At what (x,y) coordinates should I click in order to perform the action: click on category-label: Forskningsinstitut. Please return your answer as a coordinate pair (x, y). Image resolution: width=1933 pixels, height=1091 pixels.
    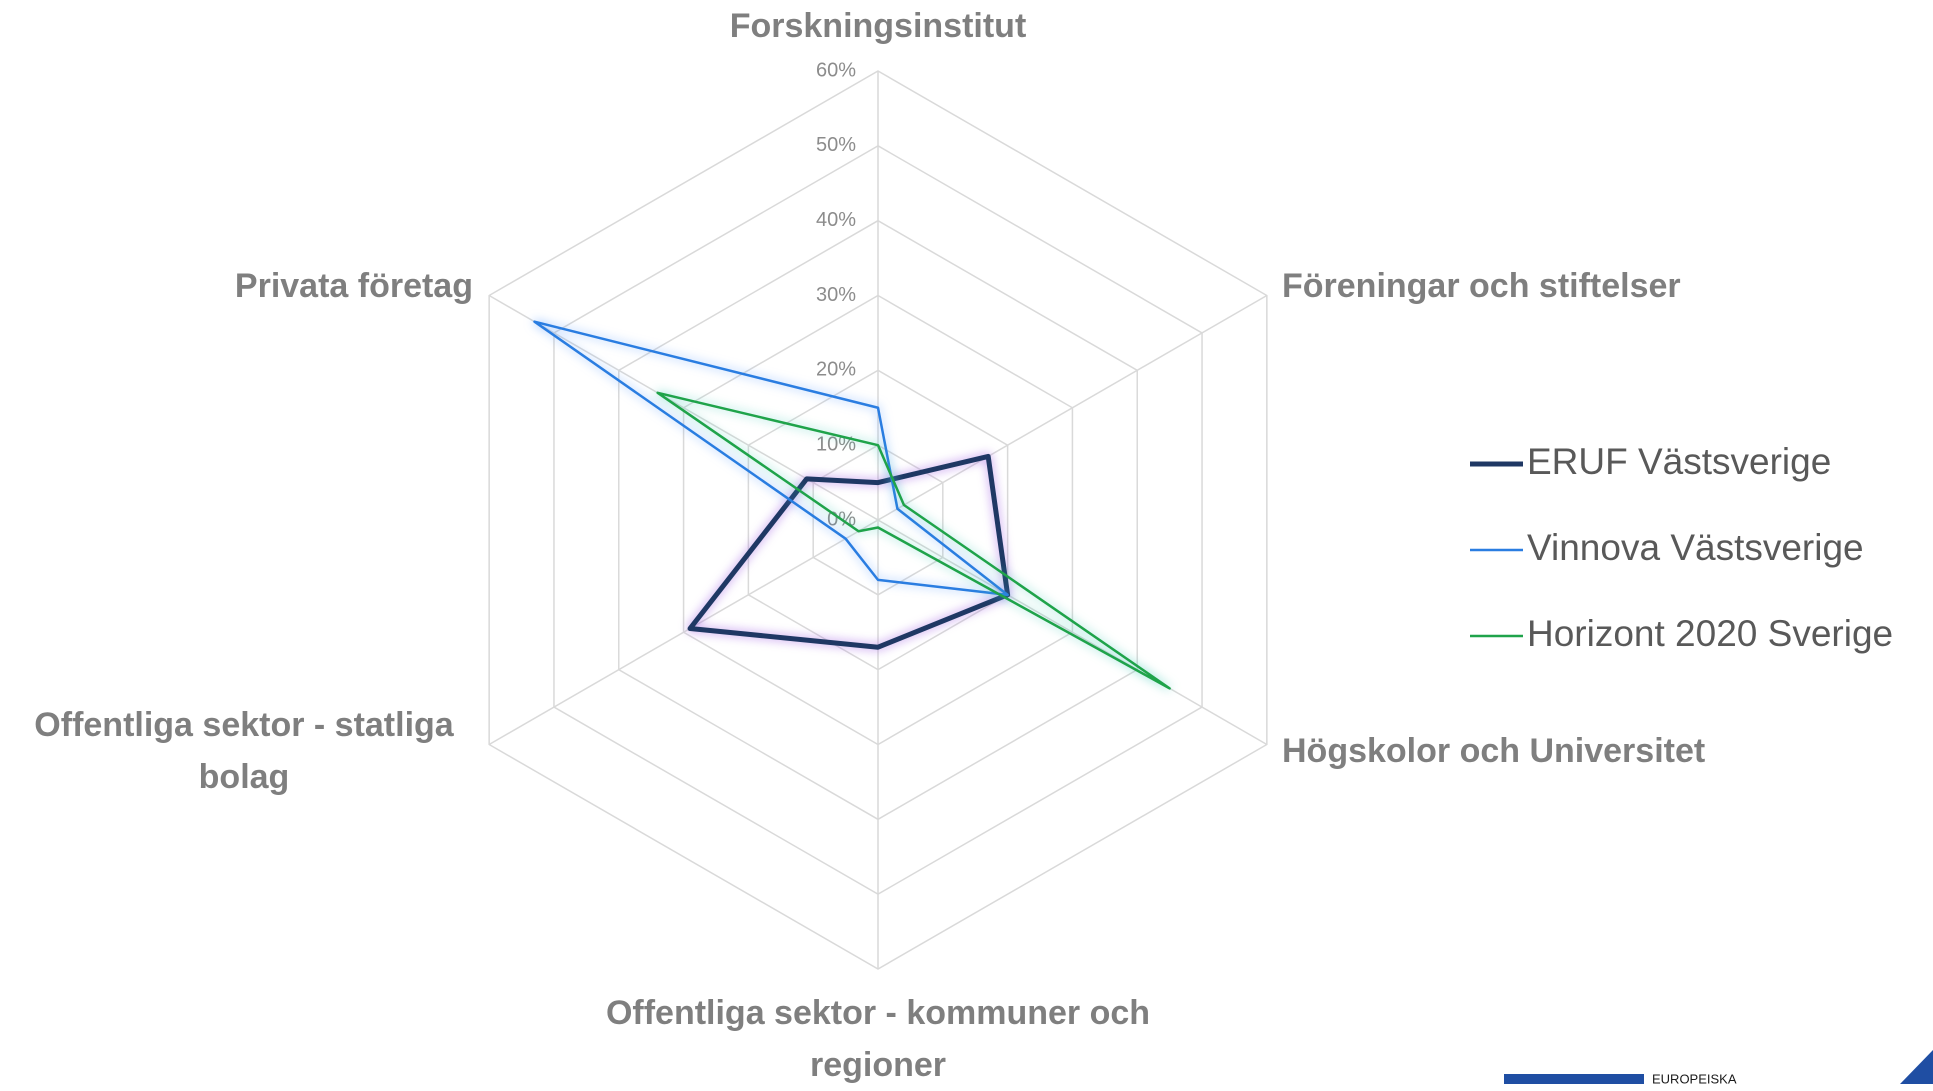
    Looking at the image, I should click on (878, 26).